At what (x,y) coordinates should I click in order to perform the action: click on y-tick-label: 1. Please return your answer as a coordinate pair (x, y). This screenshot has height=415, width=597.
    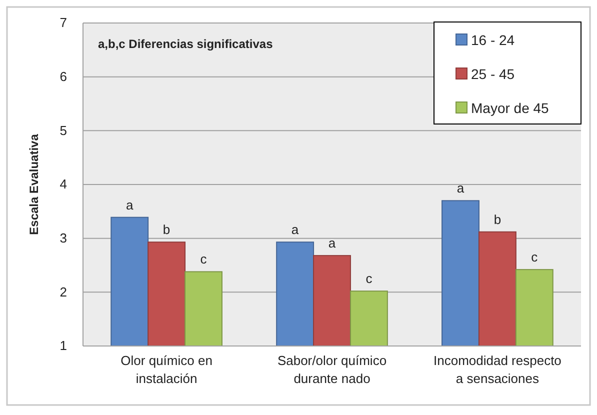
    Looking at the image, I should click on (63, 346).